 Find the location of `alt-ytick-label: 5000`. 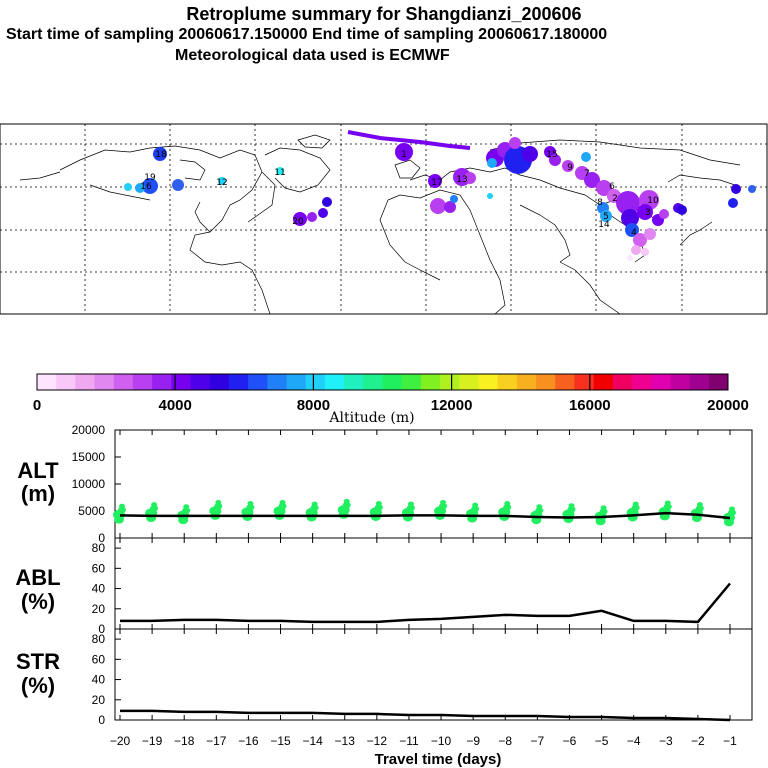

alt-ytick-label: 5000 is located at coordinates (91, 511).